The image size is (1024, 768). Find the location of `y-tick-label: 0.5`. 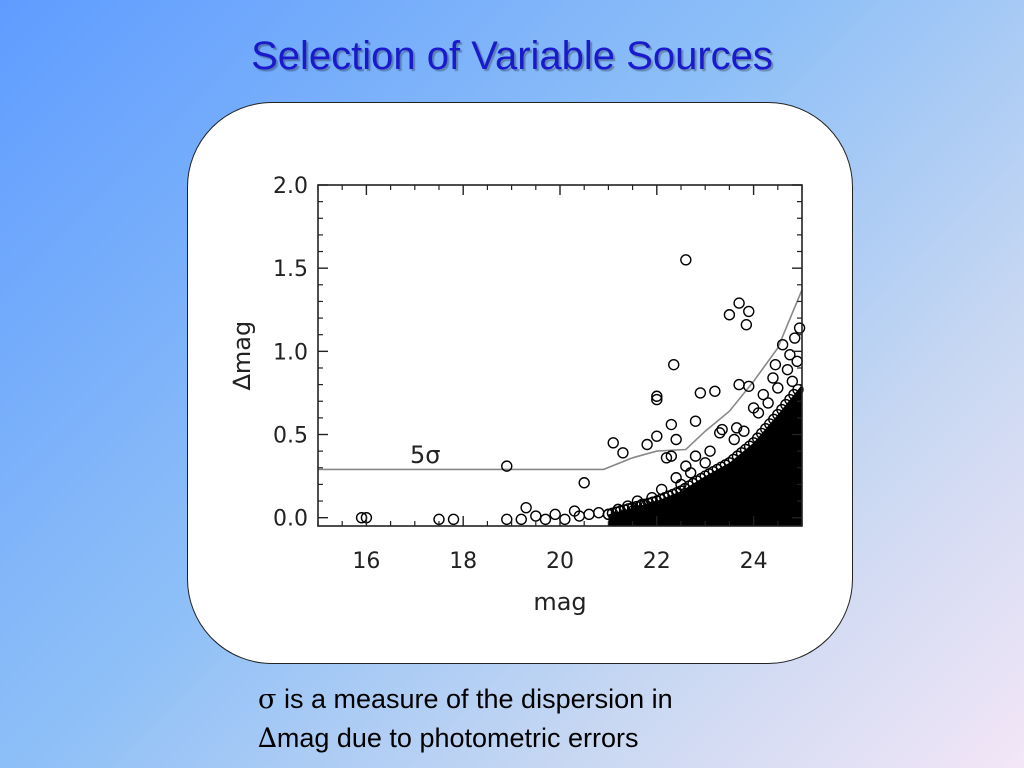

y-tick-label: 0.5 is located at coordinates (290, 436).